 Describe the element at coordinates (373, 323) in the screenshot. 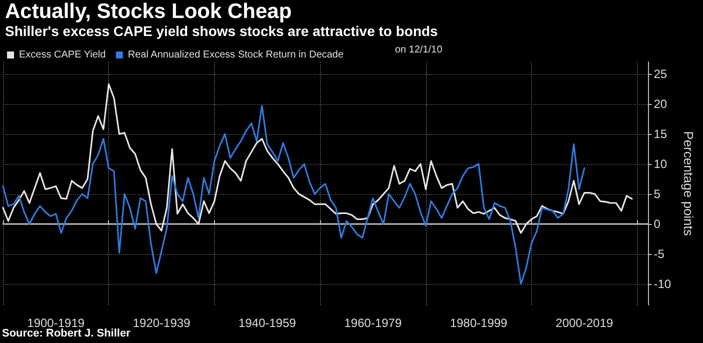

I see `x-tick-label: 1960-1979` at that location.